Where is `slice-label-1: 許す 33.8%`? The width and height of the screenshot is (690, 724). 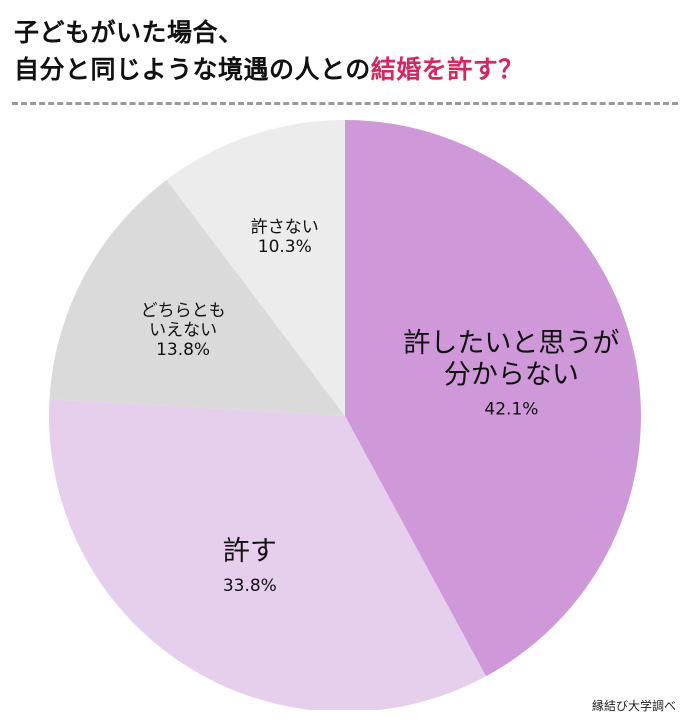
slice-label-1: 許す 33.8% is located at coordinates (250, 566).